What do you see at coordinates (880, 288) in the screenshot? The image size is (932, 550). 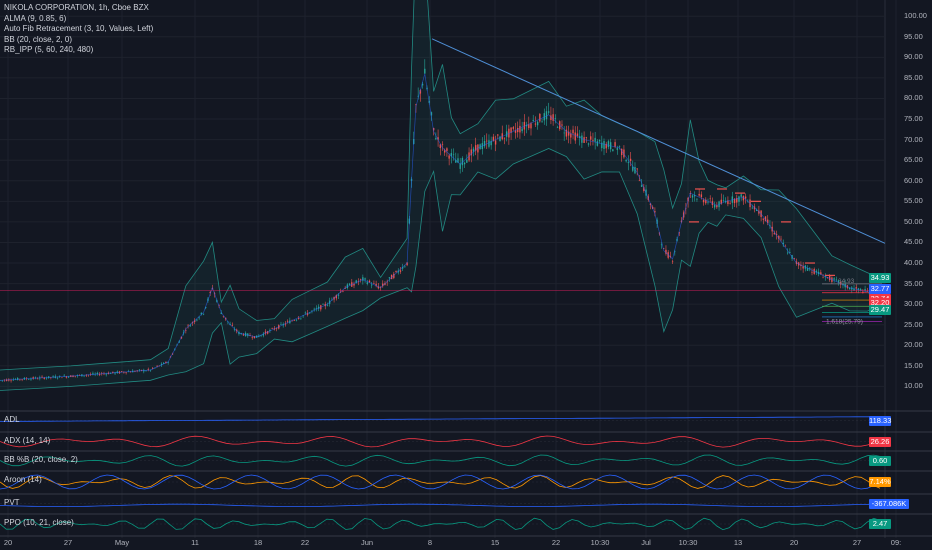 I see `price-tag: 32.77` at bounding box center [880, 288].